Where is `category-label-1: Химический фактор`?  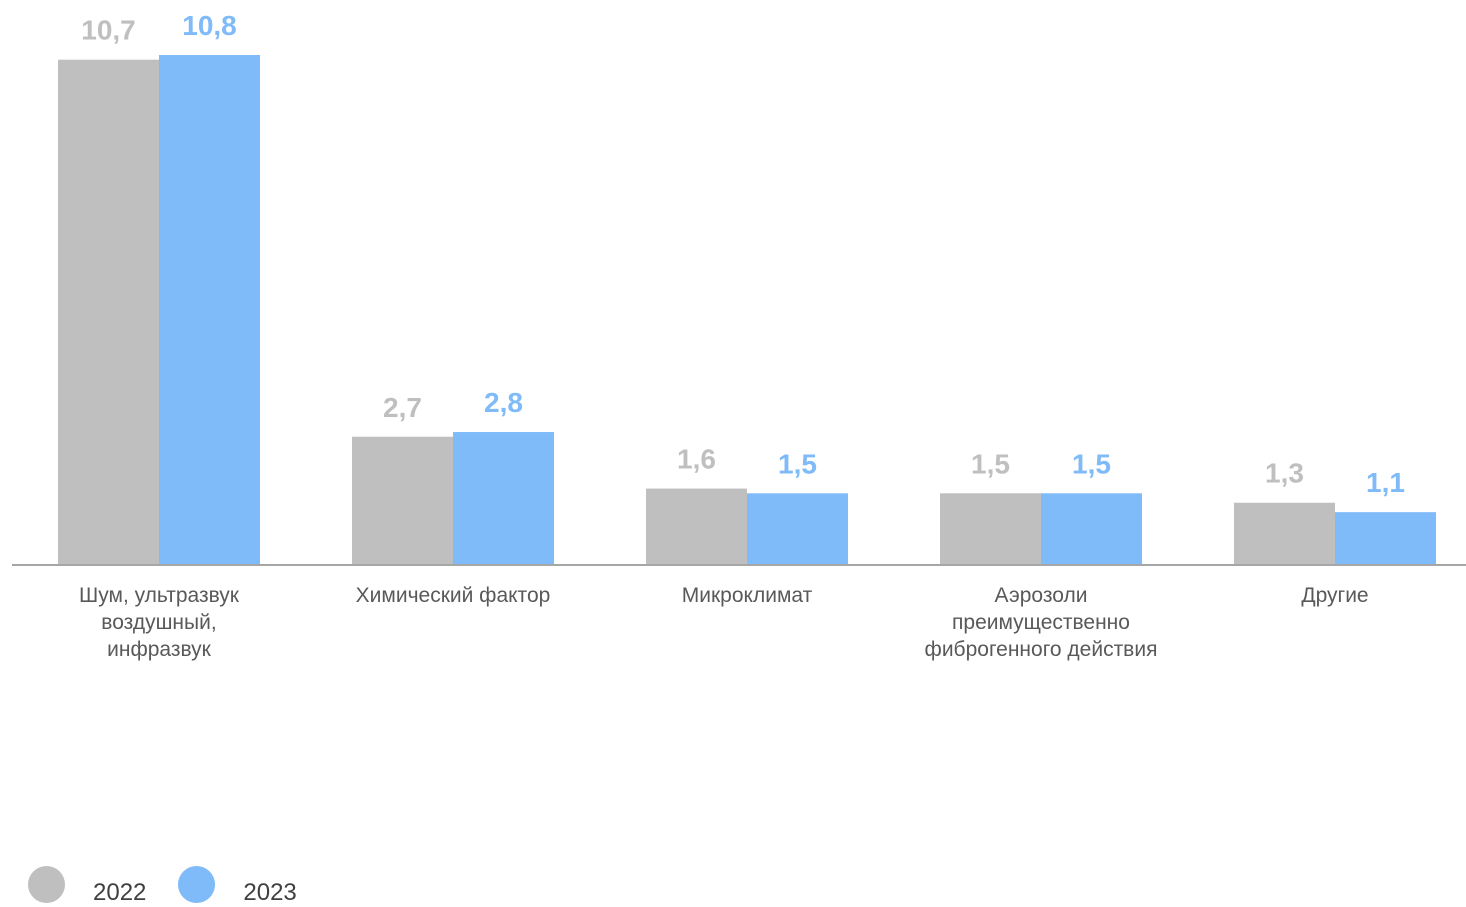 category-label-1: Химический фактор is located at coordinates (453, 595).